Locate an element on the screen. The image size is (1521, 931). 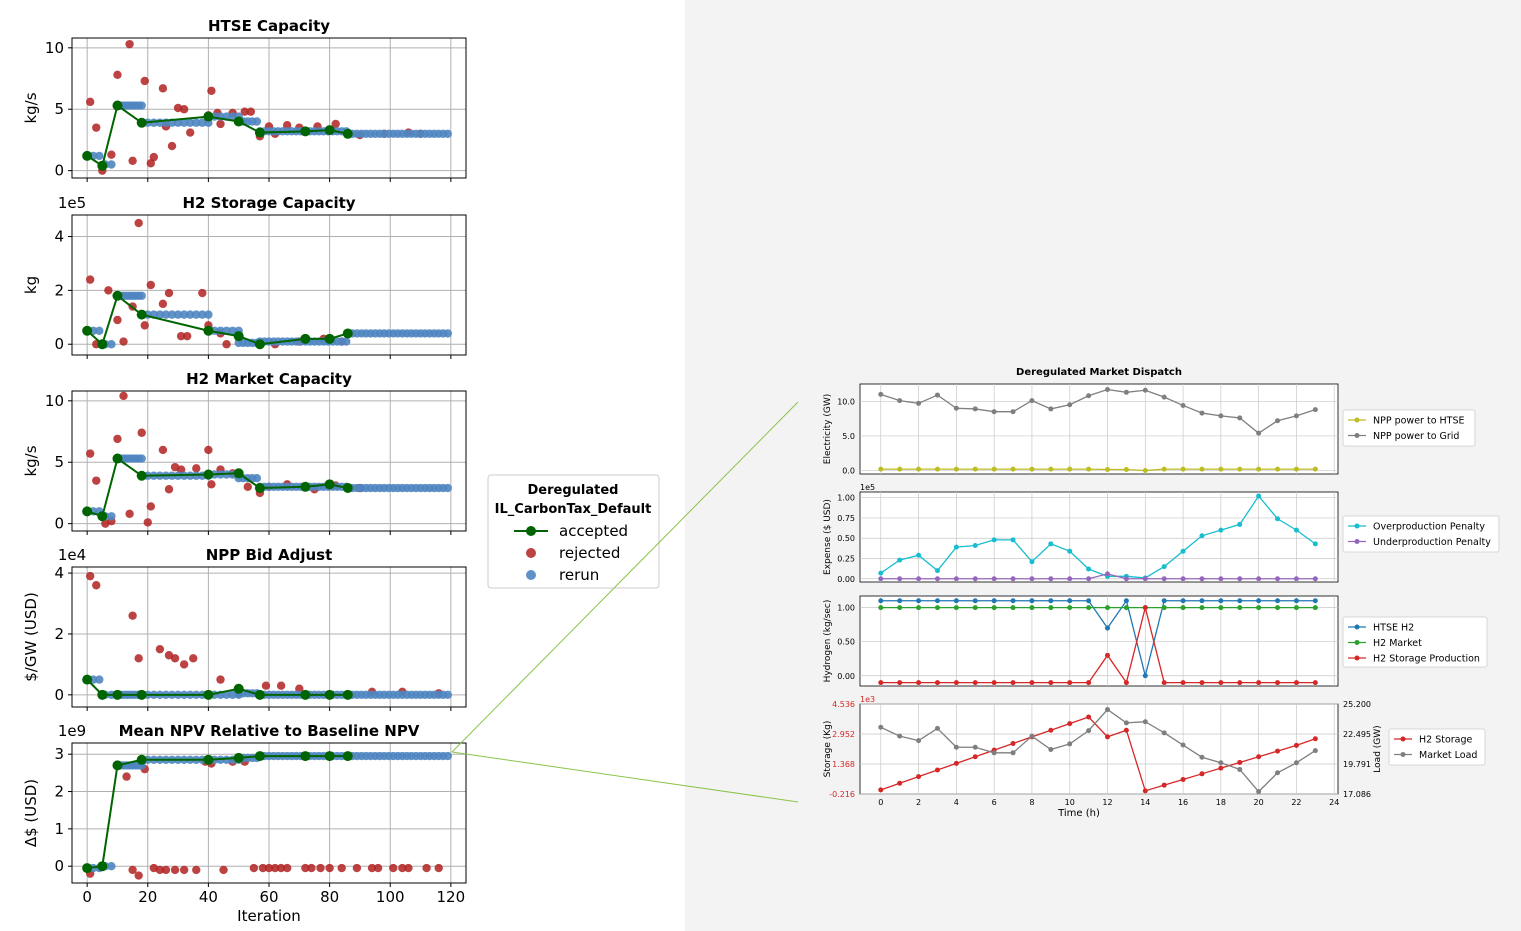
y-axis-label: Electricity (GW) is located at coordinates (828, 429).